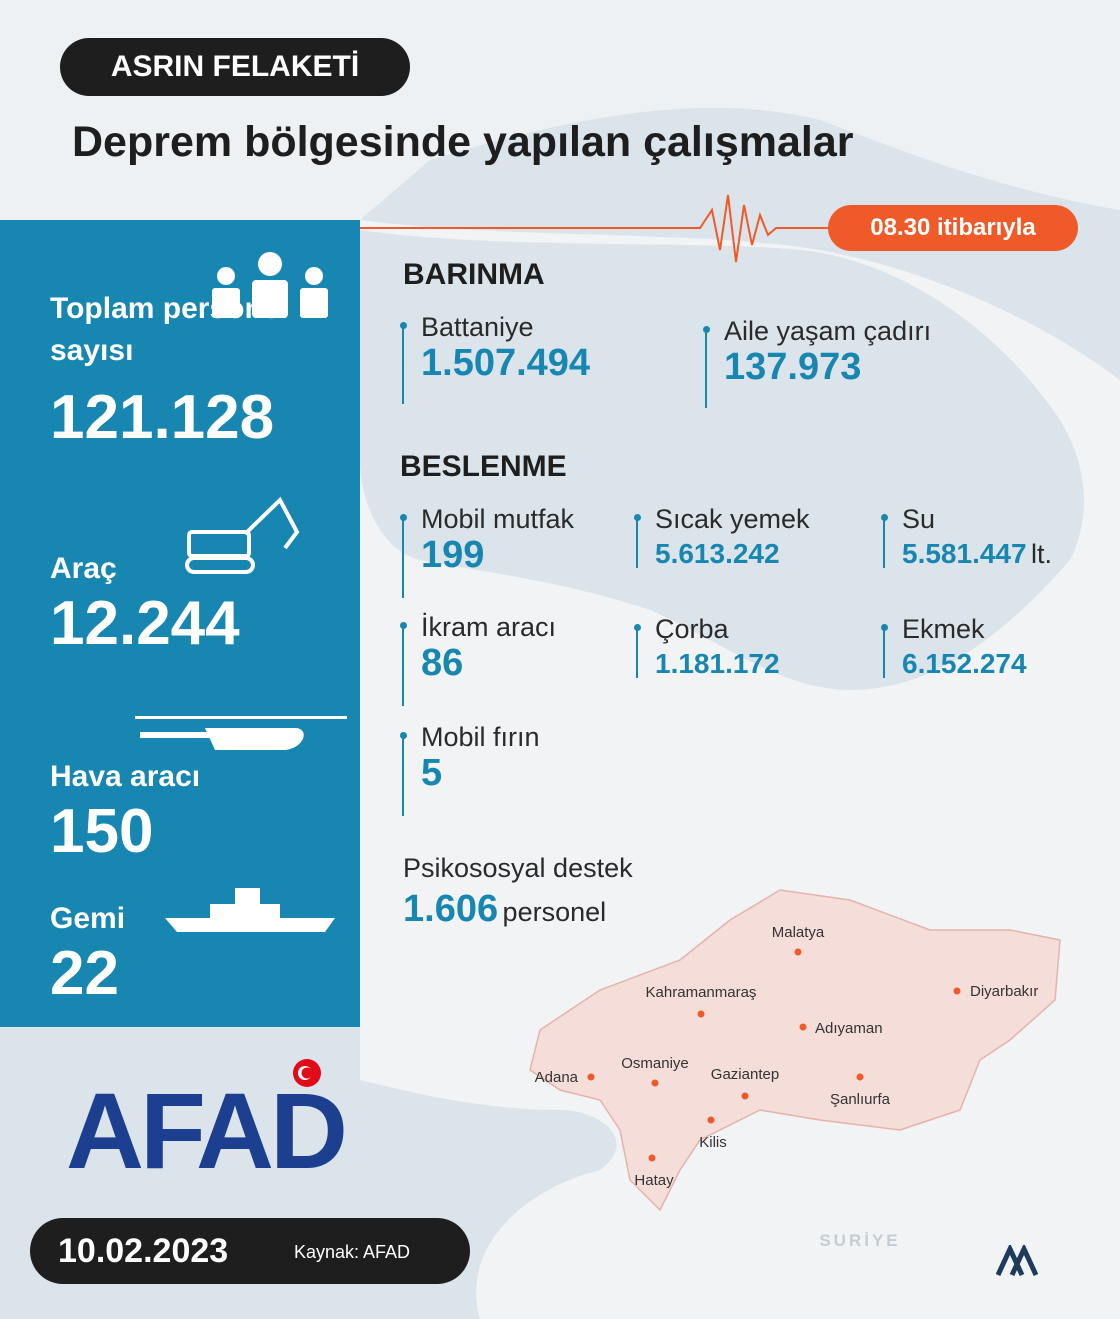 The width and height of the screenshot is (1120, 1319). What do you see at coordinates (554, 912) in the screenshot?
I see `psychosocial-unit: personel` at bounding box center [554, 912].